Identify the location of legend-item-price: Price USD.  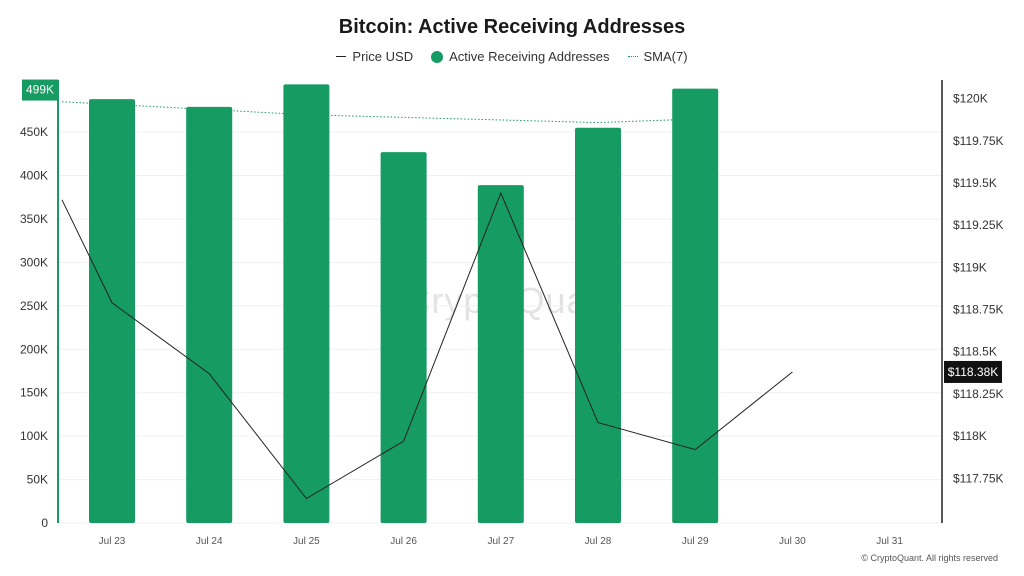
(374, 56).